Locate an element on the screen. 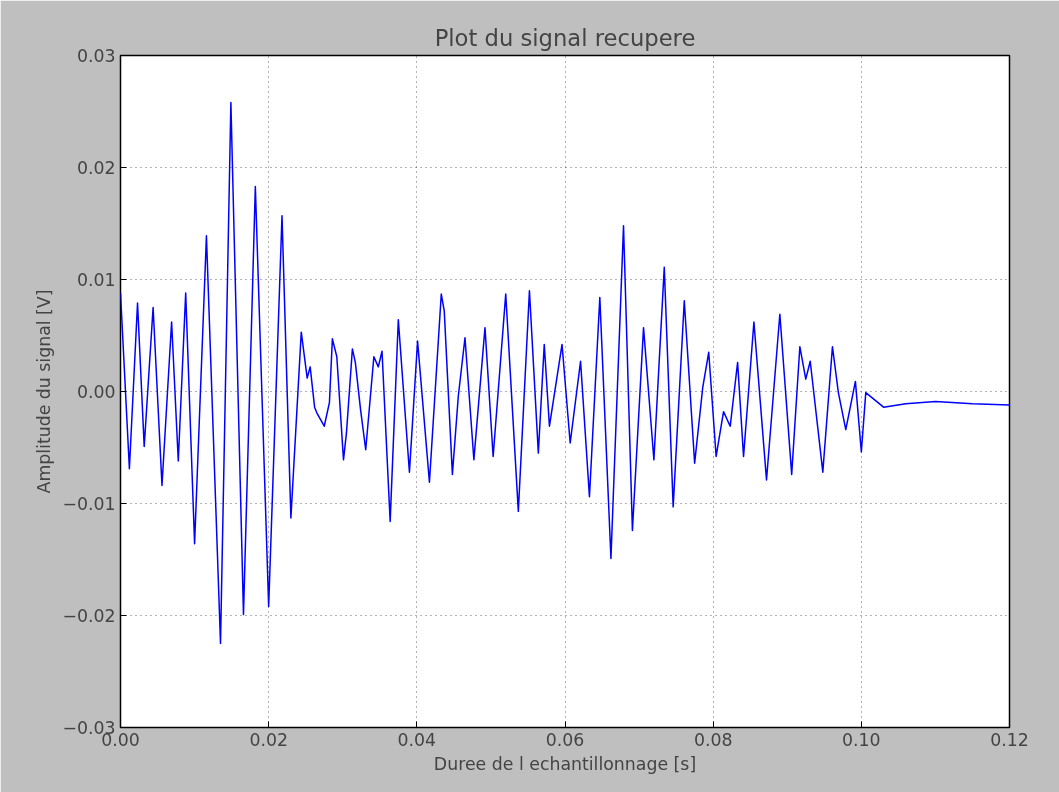 The width and height of the screenshot is (1059, 792). x-tick-label: 0.08 is located at coordinates (713, 739).